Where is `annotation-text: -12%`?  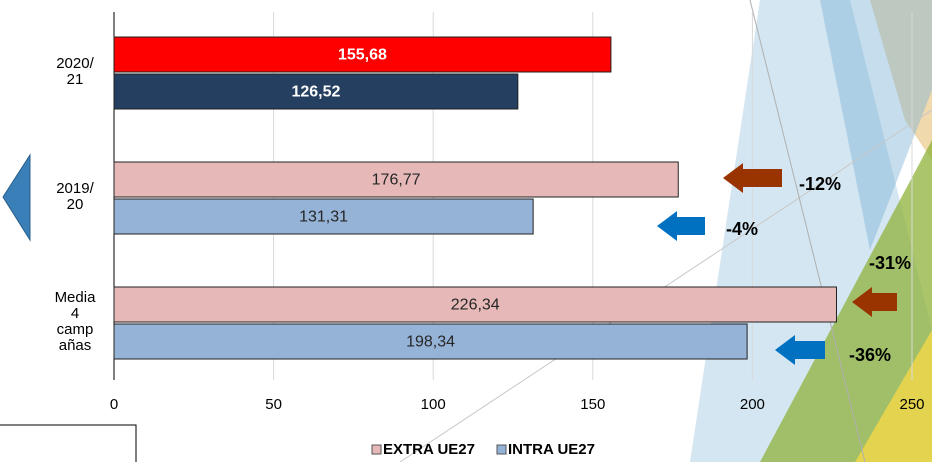 annotation-text: -12% is located at coordinates (820, 184).